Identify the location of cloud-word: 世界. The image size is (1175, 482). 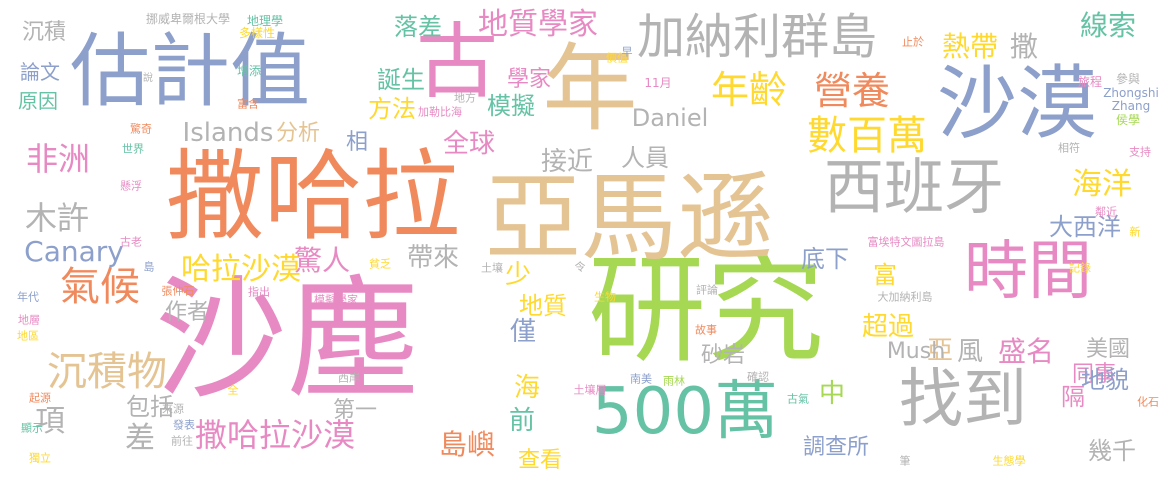
(133, 149).